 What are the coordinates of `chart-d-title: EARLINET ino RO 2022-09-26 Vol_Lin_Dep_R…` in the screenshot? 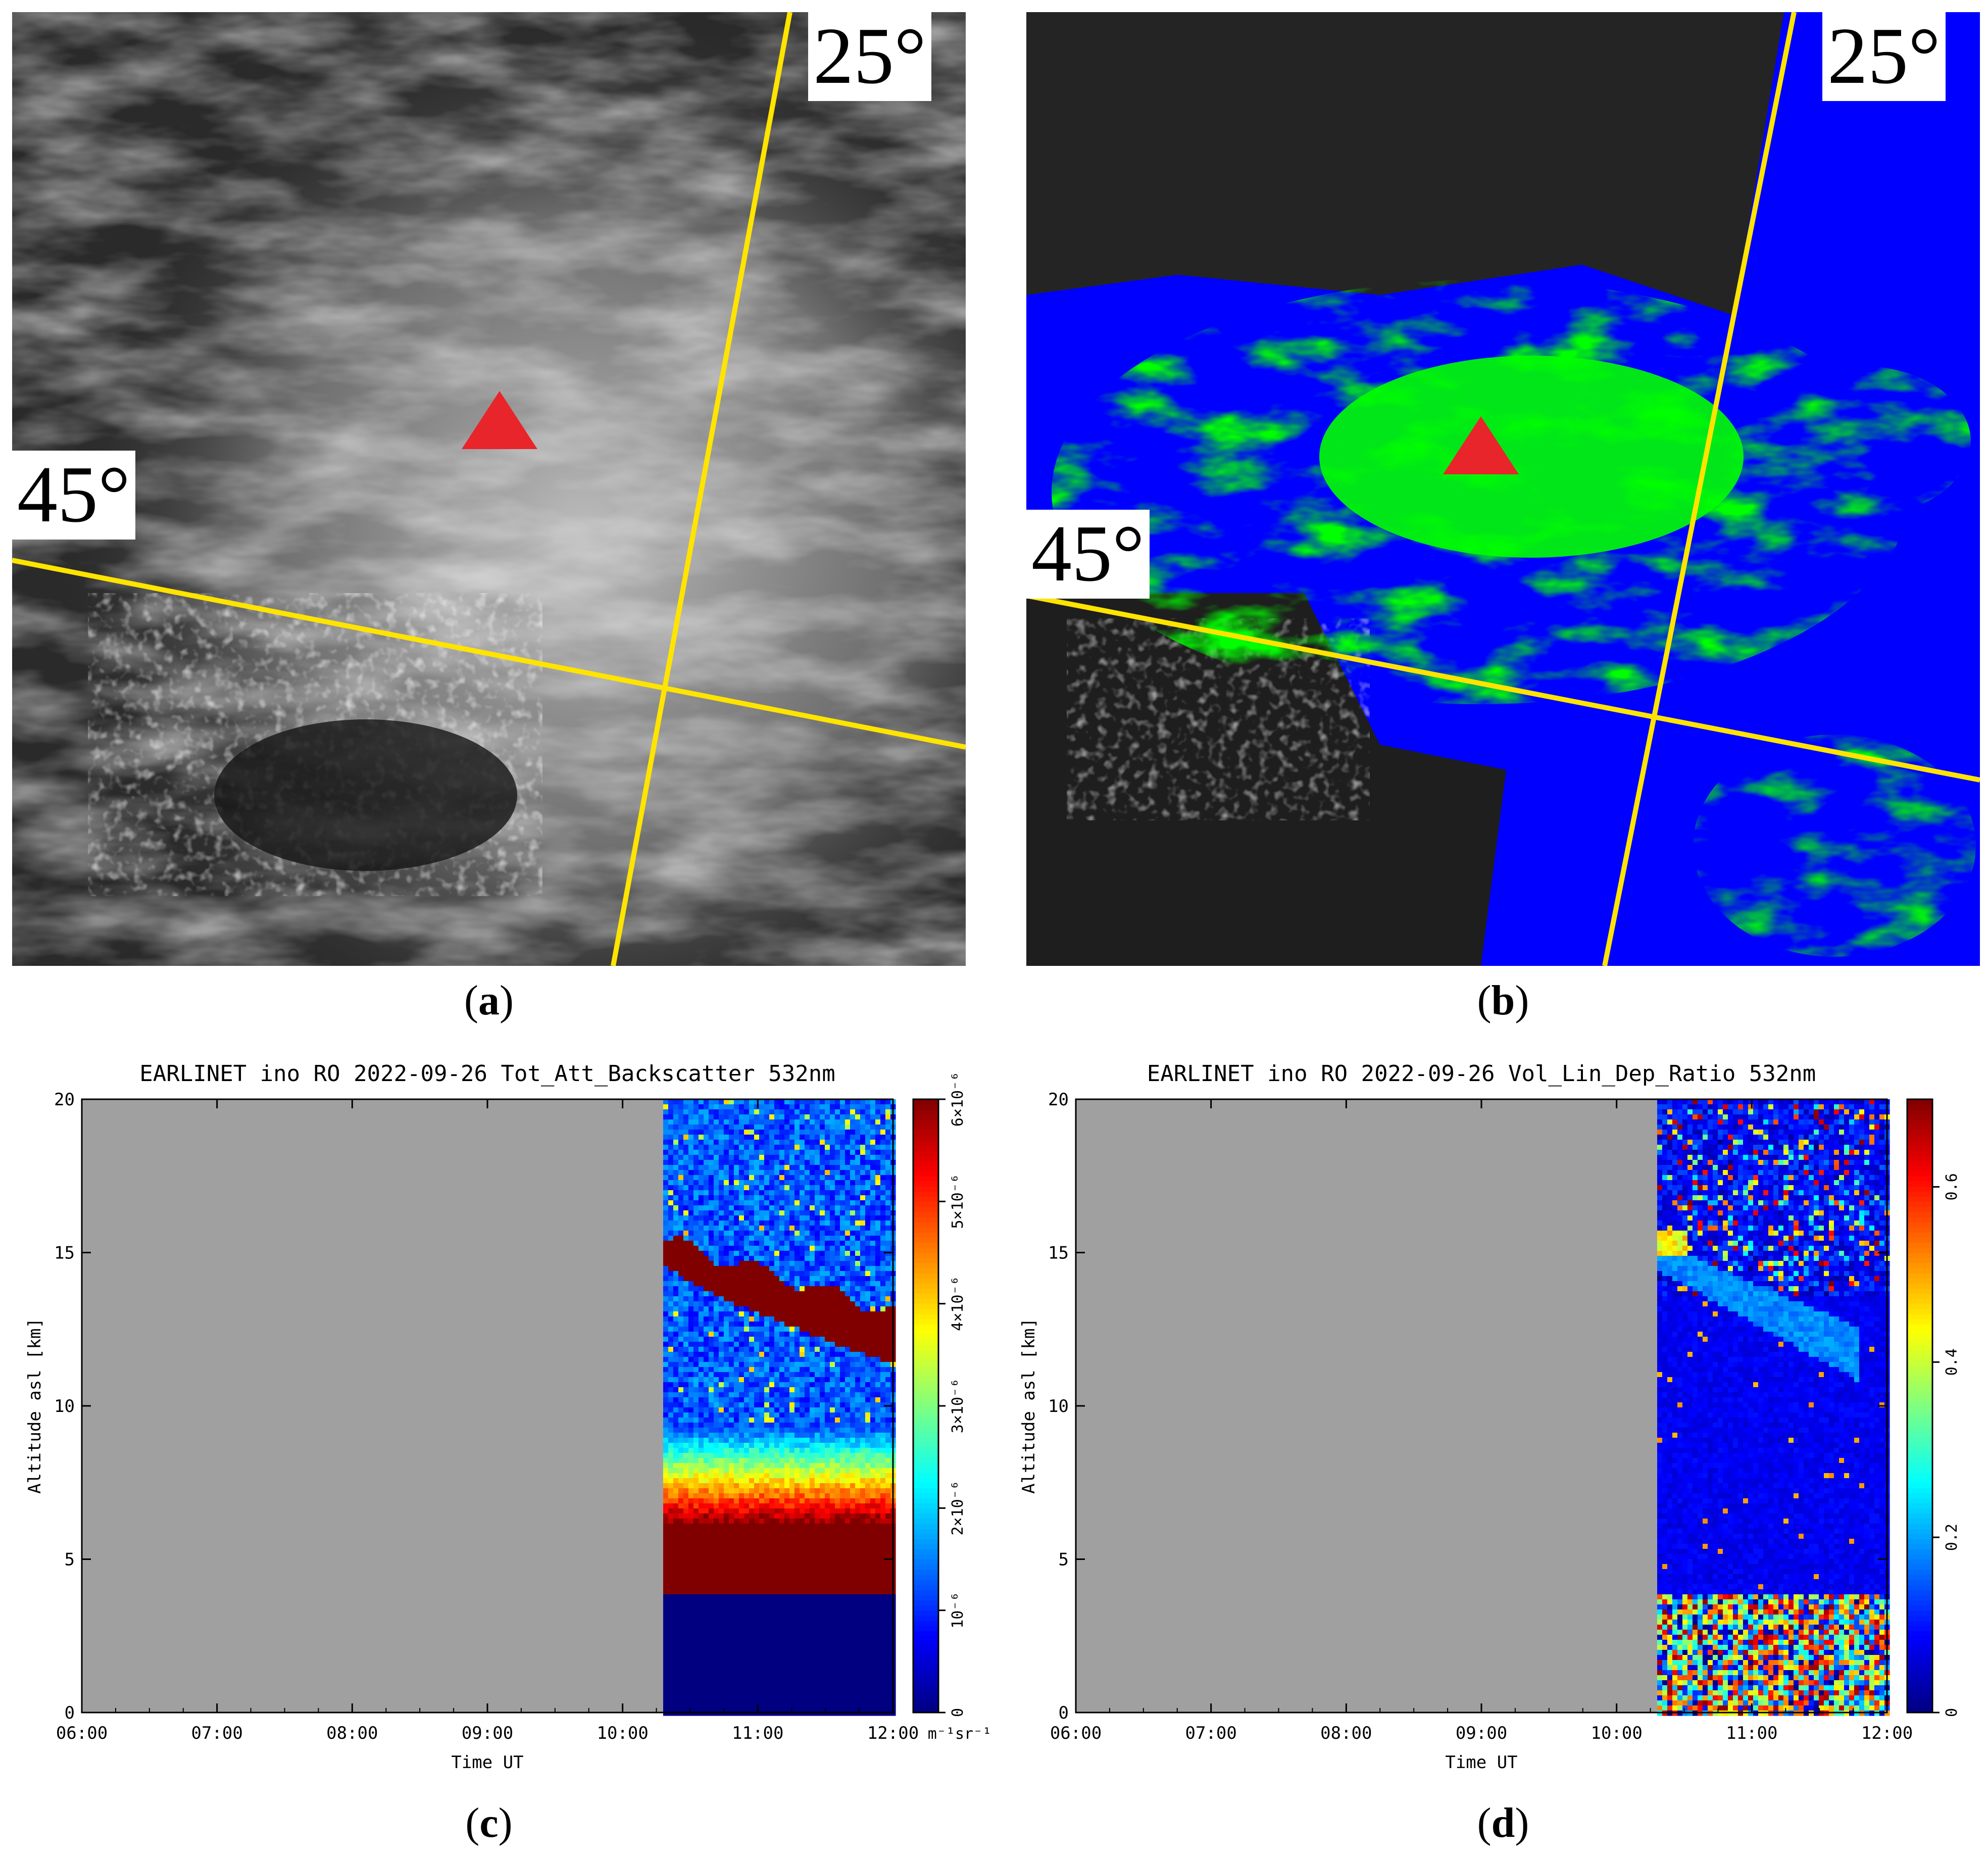 It's located at (1482, 1074).